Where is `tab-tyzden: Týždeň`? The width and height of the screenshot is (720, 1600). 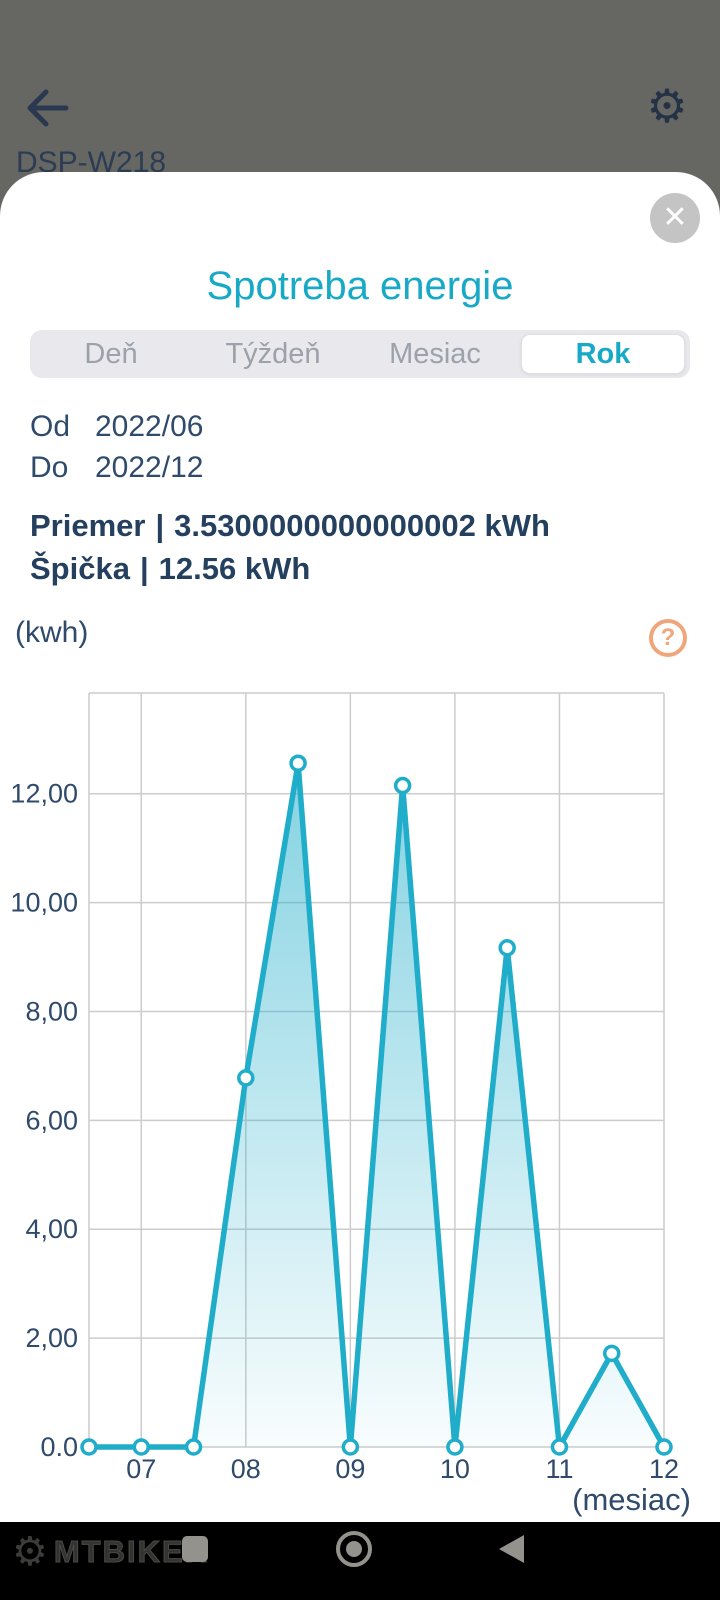 tab-tyzden: Týždeň is located at coordinates (273, 353).